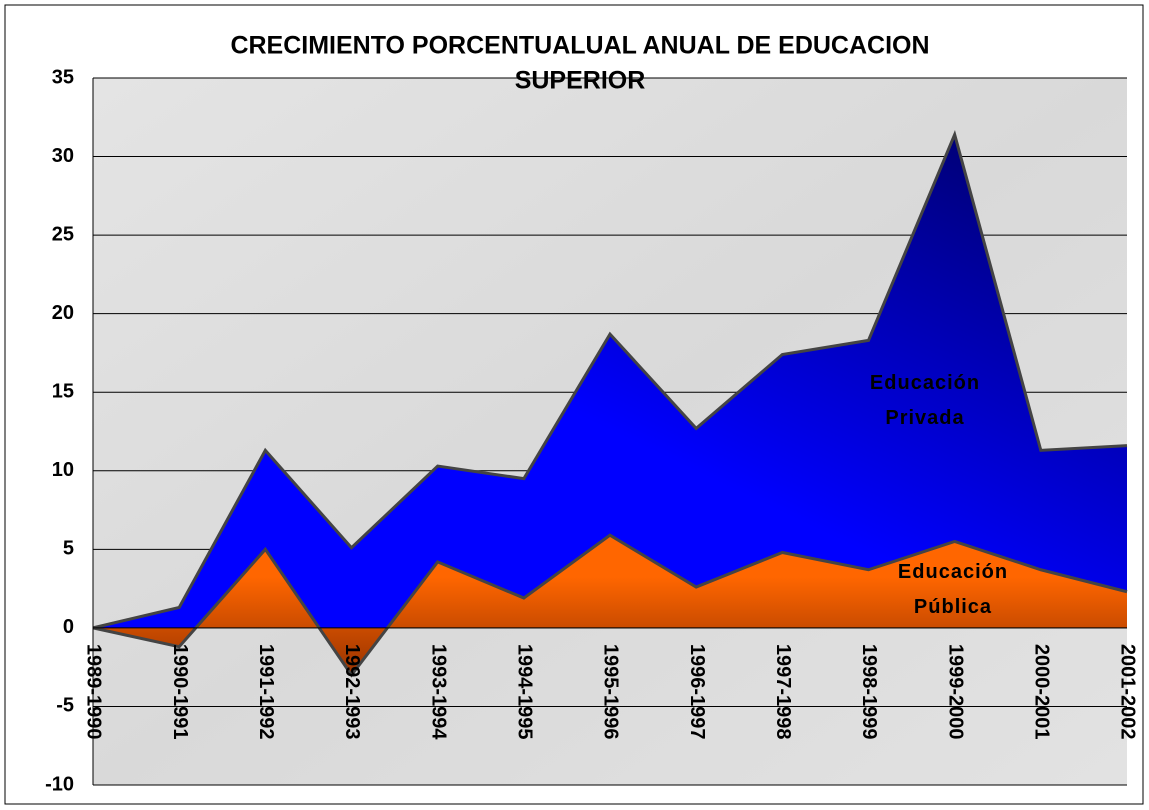 Image resolution: width=1149 pixels, height=810 pixels. Describe the element at coordinates (63, 470) in the screenshot. I see `y-tick-label: 10` at that location.